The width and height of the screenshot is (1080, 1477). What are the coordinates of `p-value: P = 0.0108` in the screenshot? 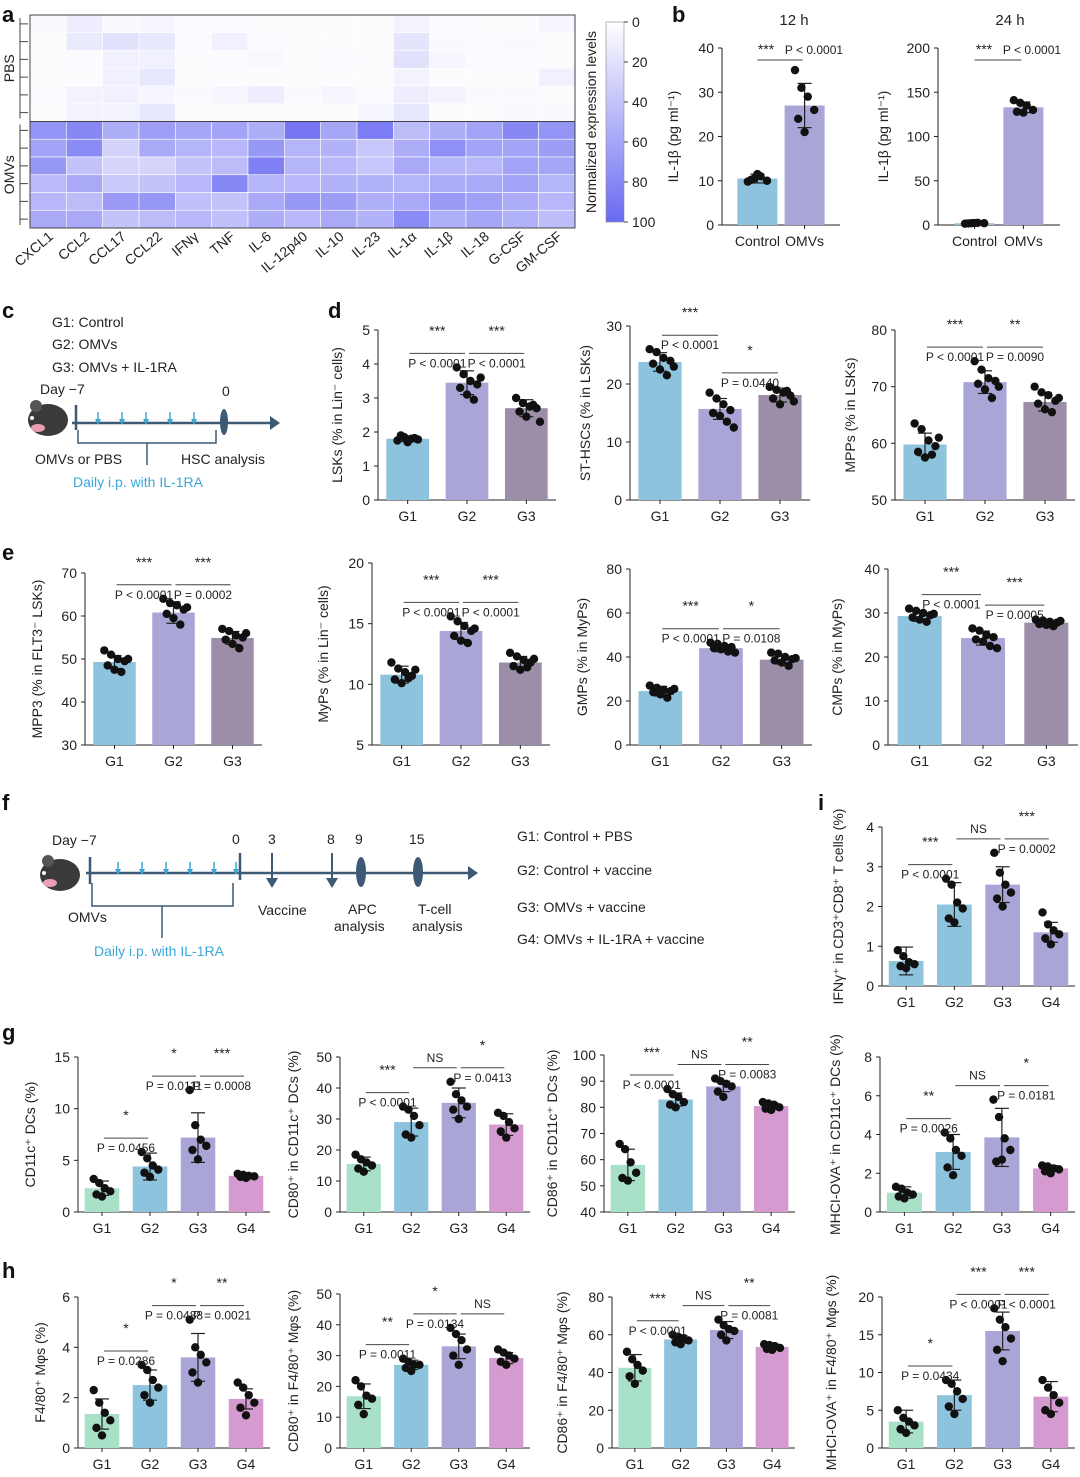 It's located at (751, 639).